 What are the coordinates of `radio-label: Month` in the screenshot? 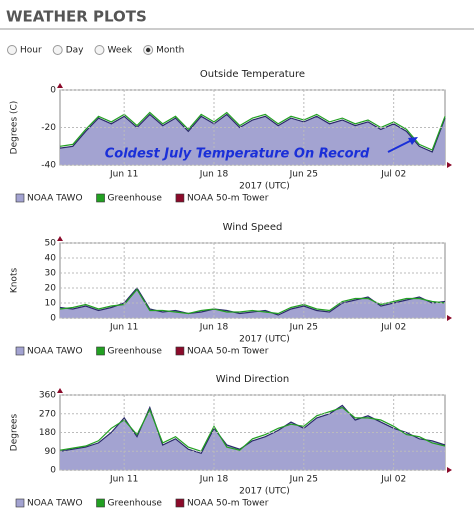 It's located at (170, 51).